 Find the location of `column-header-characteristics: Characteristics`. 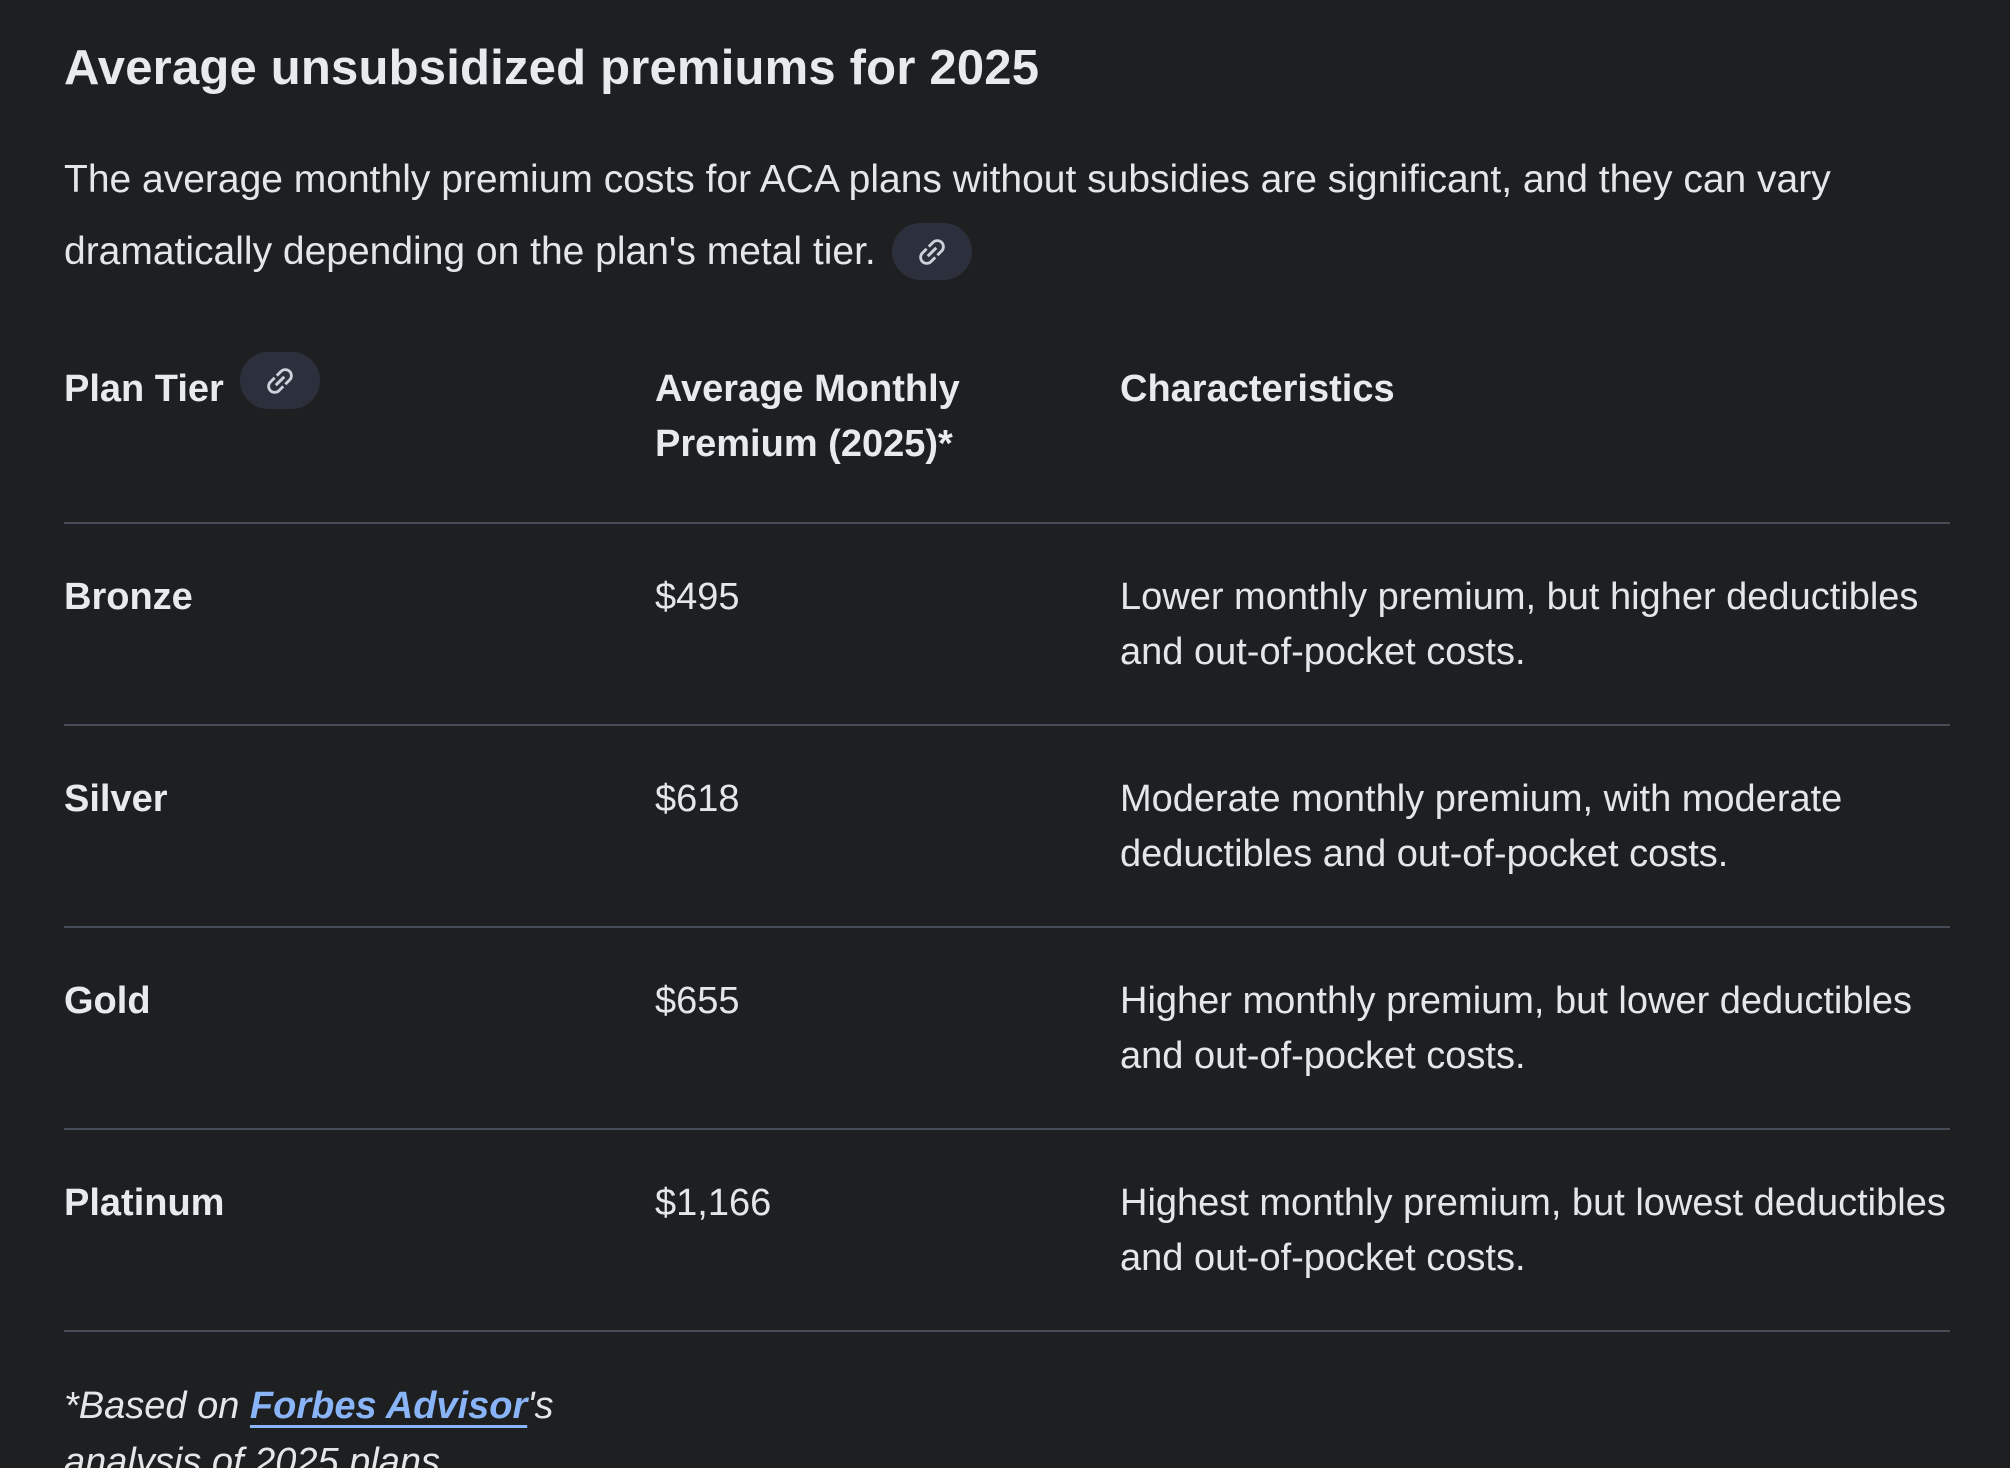

column-header-characteristics: Characteristics is located at coordinates (1257, 389).